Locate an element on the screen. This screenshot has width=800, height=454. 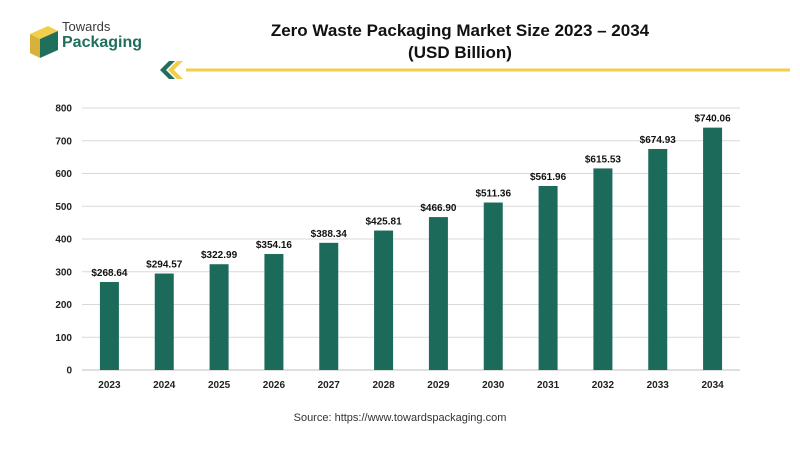
x-tick-label: 2028 is located at coordinates (383, 385).